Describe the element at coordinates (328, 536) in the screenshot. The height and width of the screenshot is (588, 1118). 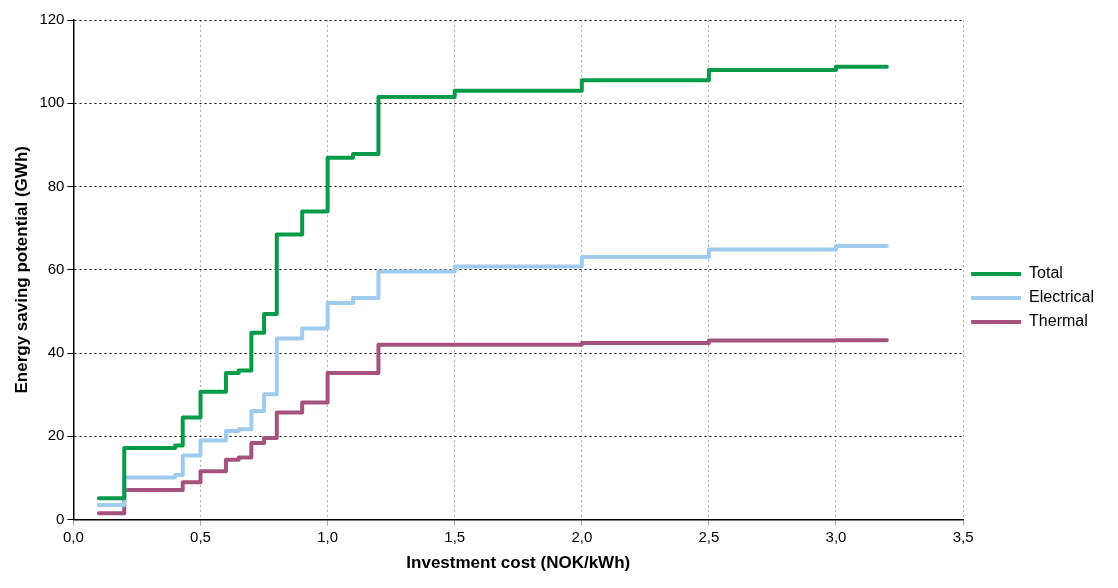
I see `x-tick-label: 1,0` at that location.